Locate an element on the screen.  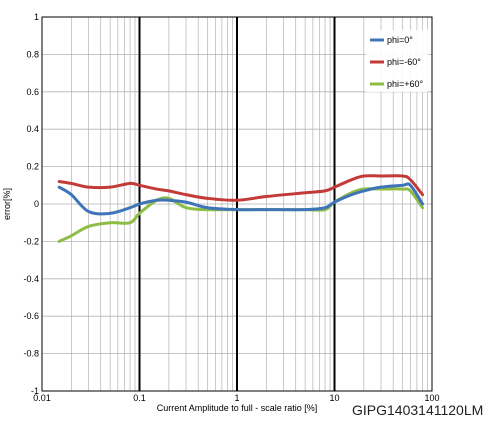
y-axis-title: error[%] is located at coordinates (7, 204).